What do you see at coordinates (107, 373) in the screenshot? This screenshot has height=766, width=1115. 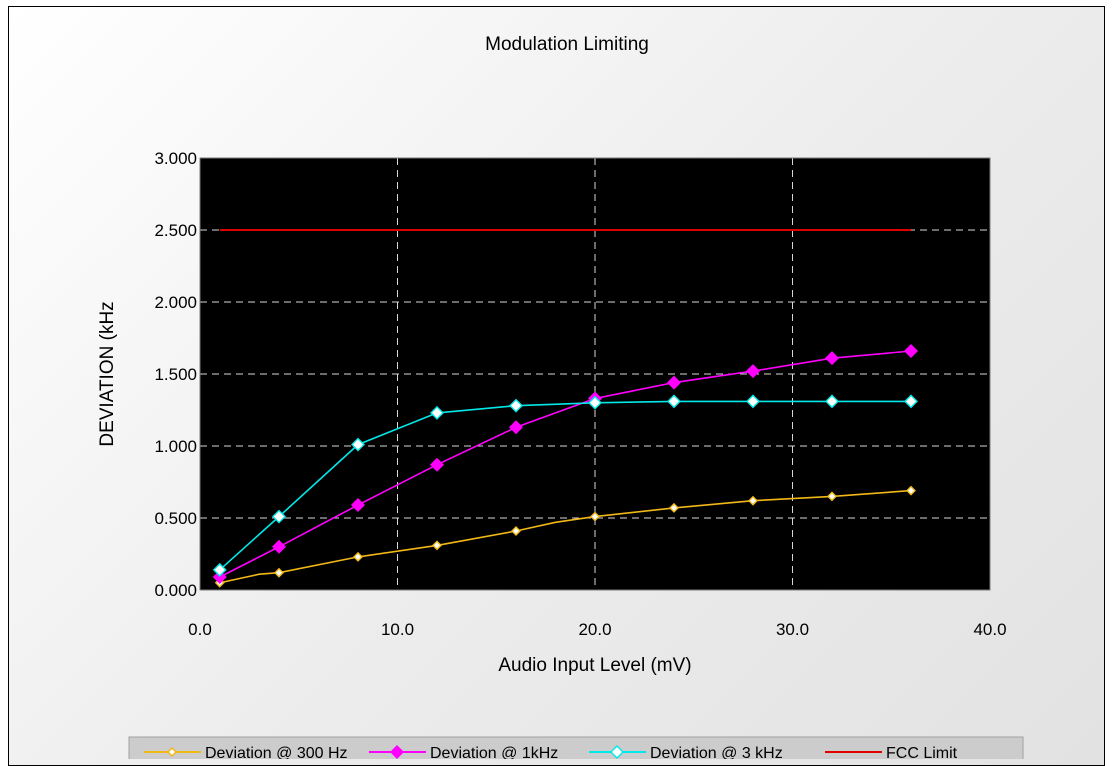 I see `y-axis-title: DEVIATION (kHz` at bounding box center [107, 373].